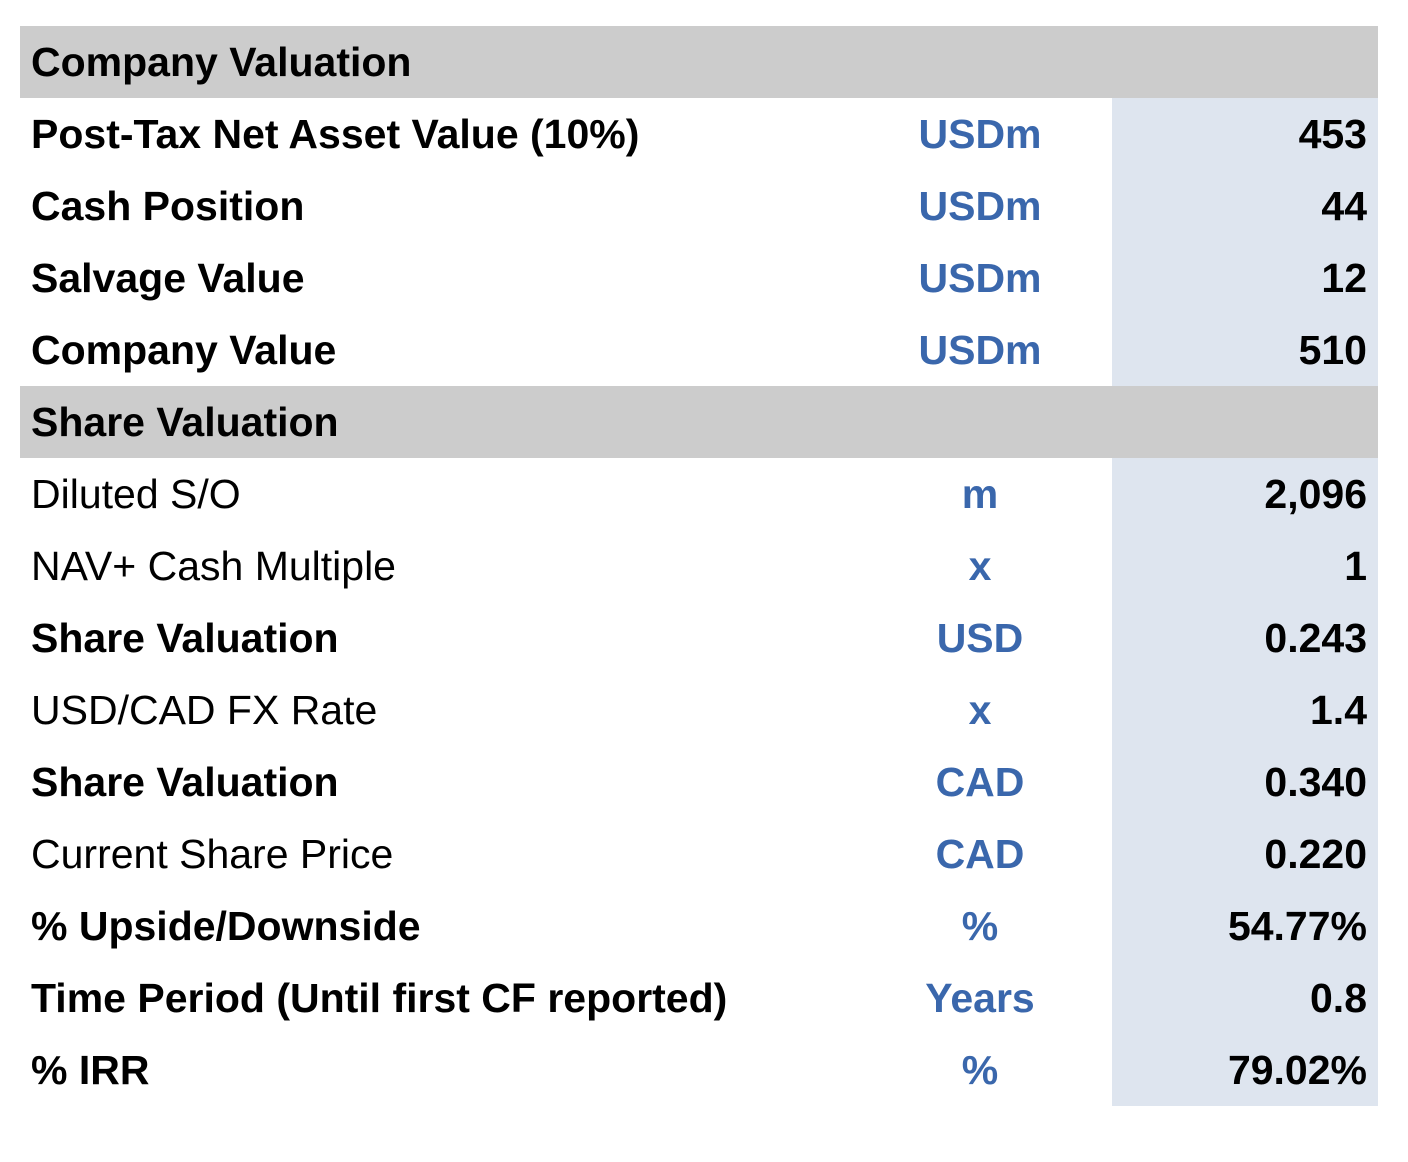 The image size is (1408, 1162). Describe the element at coordinates (1245, 134) in the screenshot. I see `row-value: 453` at that location.